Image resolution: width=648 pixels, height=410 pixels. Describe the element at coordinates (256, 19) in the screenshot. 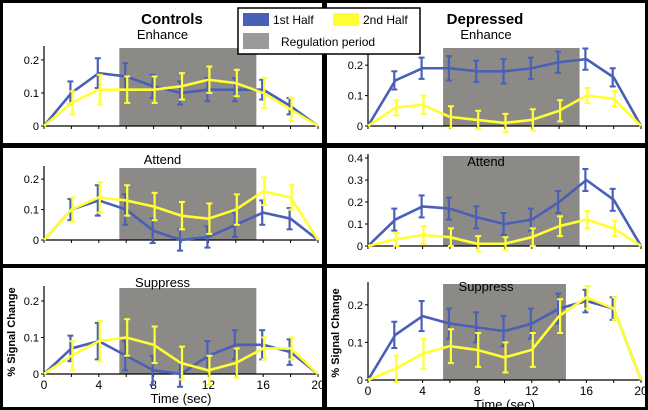

I see `legend-swatch-first-half` at that location.